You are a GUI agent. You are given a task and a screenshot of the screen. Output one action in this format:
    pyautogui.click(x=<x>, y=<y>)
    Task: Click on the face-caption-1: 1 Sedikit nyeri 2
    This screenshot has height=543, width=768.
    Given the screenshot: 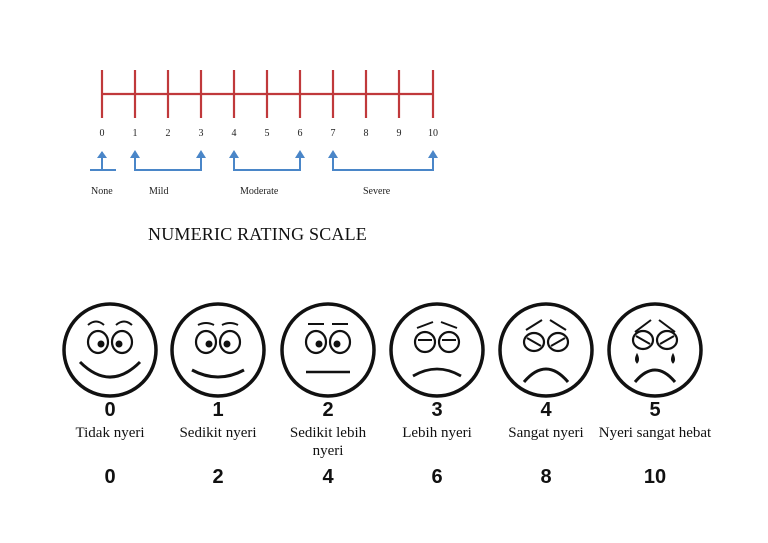 What is the action you would take?
    pyautogui.click(x=218, y=444)
    